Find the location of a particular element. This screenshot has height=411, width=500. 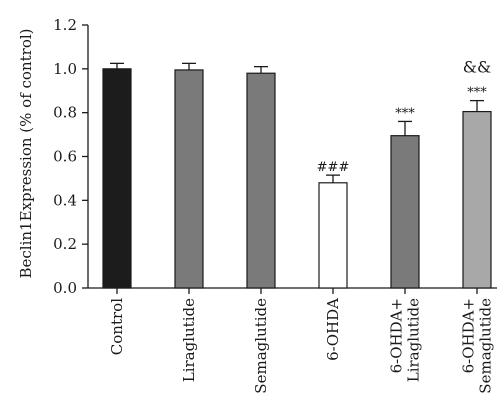

y-tick-label: 0.2 is located at coordinates (65, 244).